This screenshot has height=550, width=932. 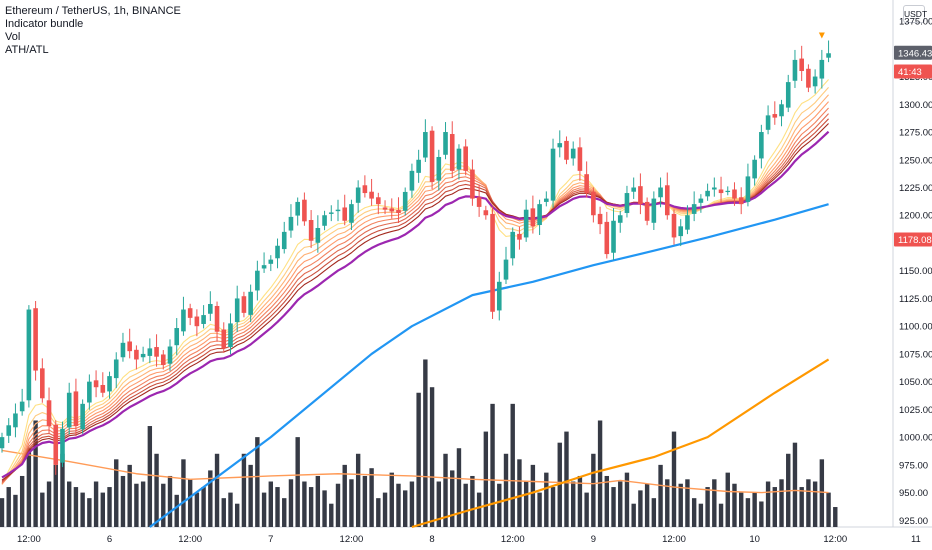 What do you see at coordinates (915, 354) in the screenshot?
I see `price-tick-label: 1075.00` at bounding box center [915, 354].